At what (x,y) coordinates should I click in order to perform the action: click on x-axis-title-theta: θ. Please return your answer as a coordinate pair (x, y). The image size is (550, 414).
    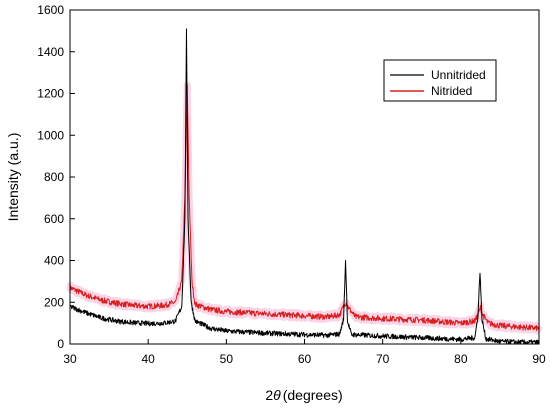
    Looking at the image, I should click on (277, 395).